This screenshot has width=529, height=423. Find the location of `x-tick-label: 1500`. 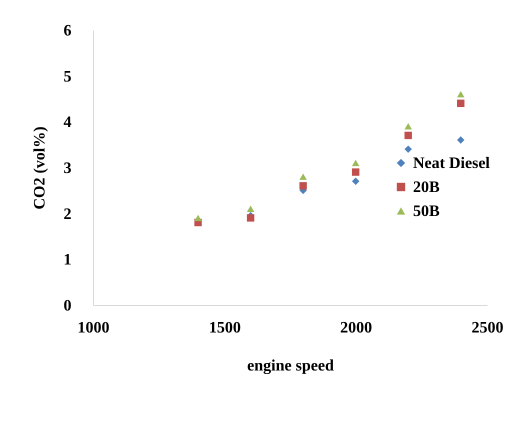

x-tick-label: 1500 is located at coordinates (224, 328).